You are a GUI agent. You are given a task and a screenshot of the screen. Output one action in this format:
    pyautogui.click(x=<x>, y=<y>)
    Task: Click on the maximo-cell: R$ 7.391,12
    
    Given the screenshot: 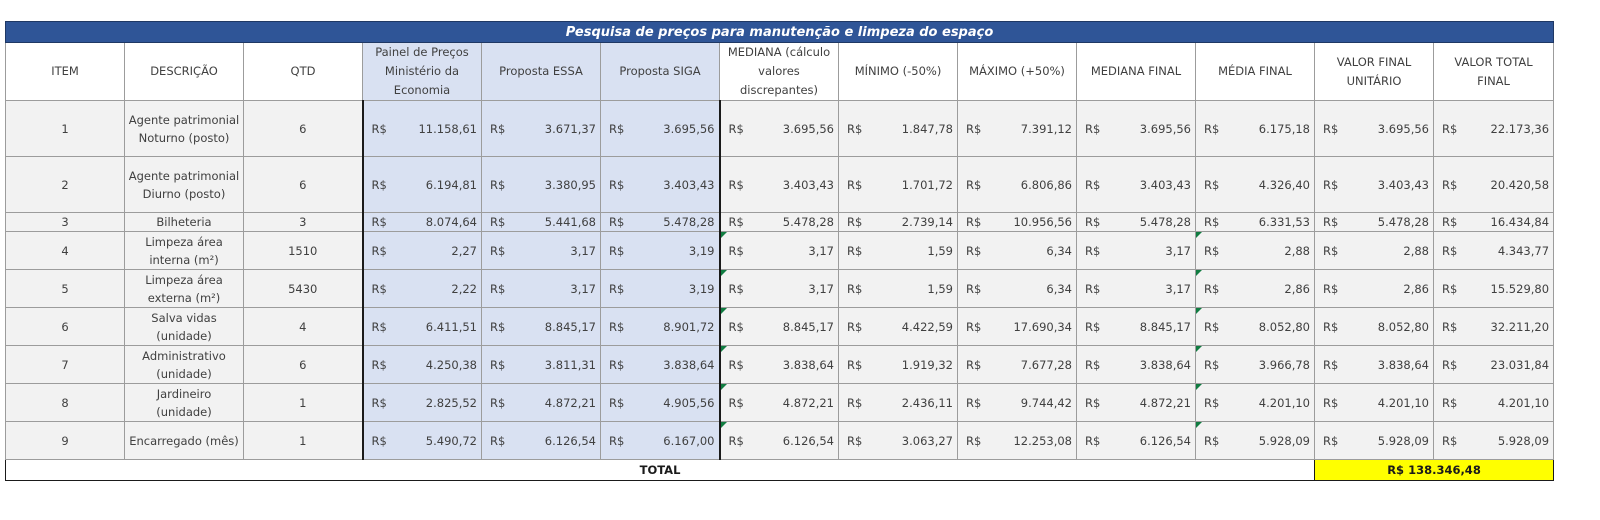 What is the action you would take?
    pyautogui.click(x=1017, y=128)
    